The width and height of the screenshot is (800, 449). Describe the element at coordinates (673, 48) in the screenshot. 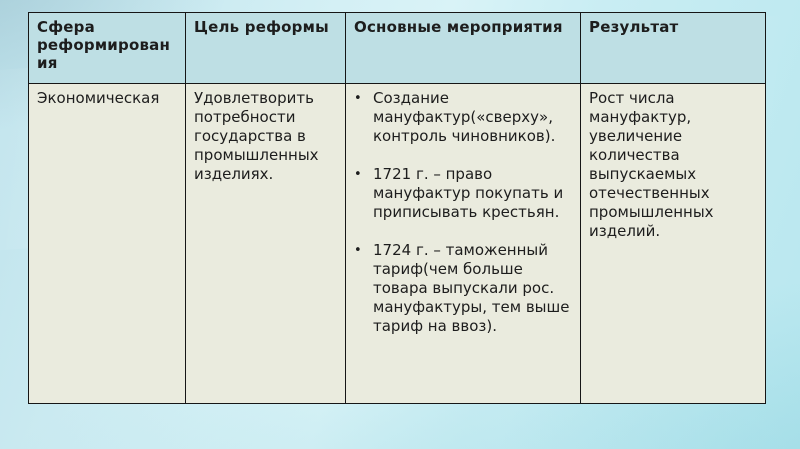

I see `header-cell-result: Результат` at that location.